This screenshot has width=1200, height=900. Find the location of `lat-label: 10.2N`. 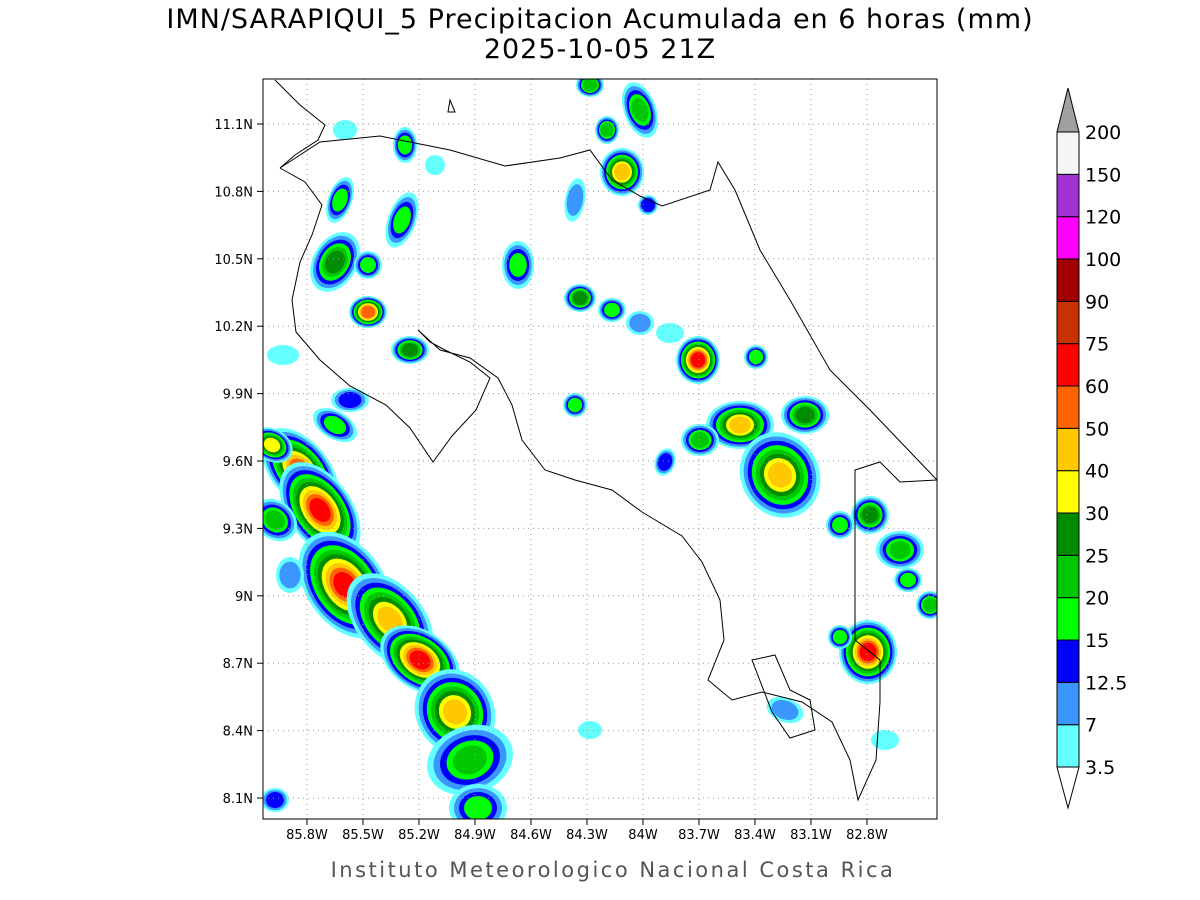

lat-label: 10.2N is located at coordinates (233, 327).